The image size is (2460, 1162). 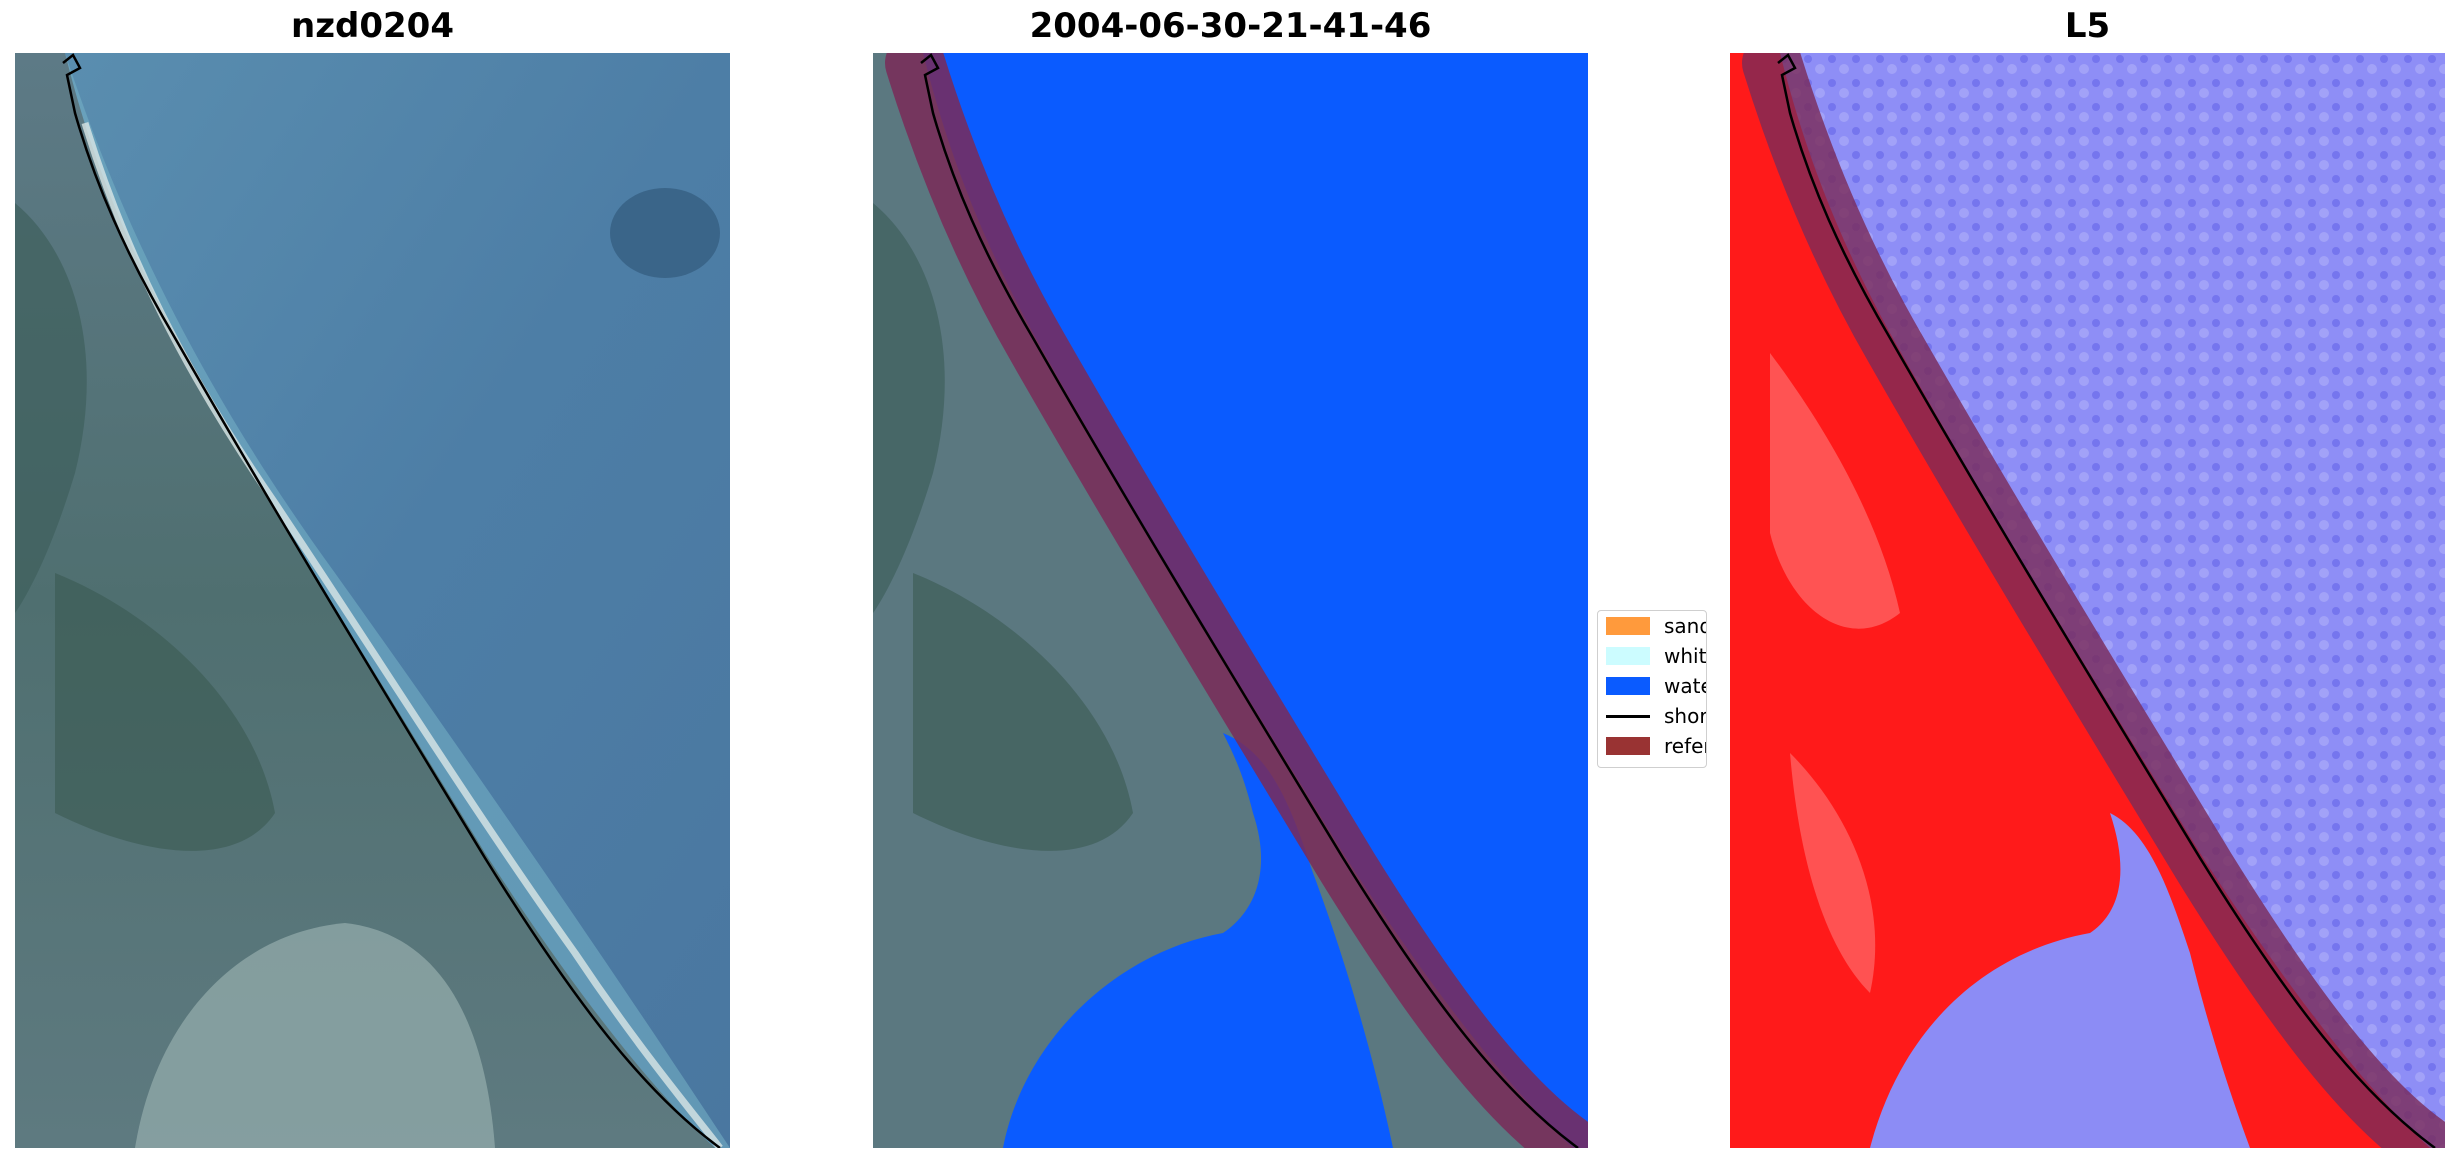 I want to click on legend-item-whitewater: whitewater, so click(x=1656, y=656).